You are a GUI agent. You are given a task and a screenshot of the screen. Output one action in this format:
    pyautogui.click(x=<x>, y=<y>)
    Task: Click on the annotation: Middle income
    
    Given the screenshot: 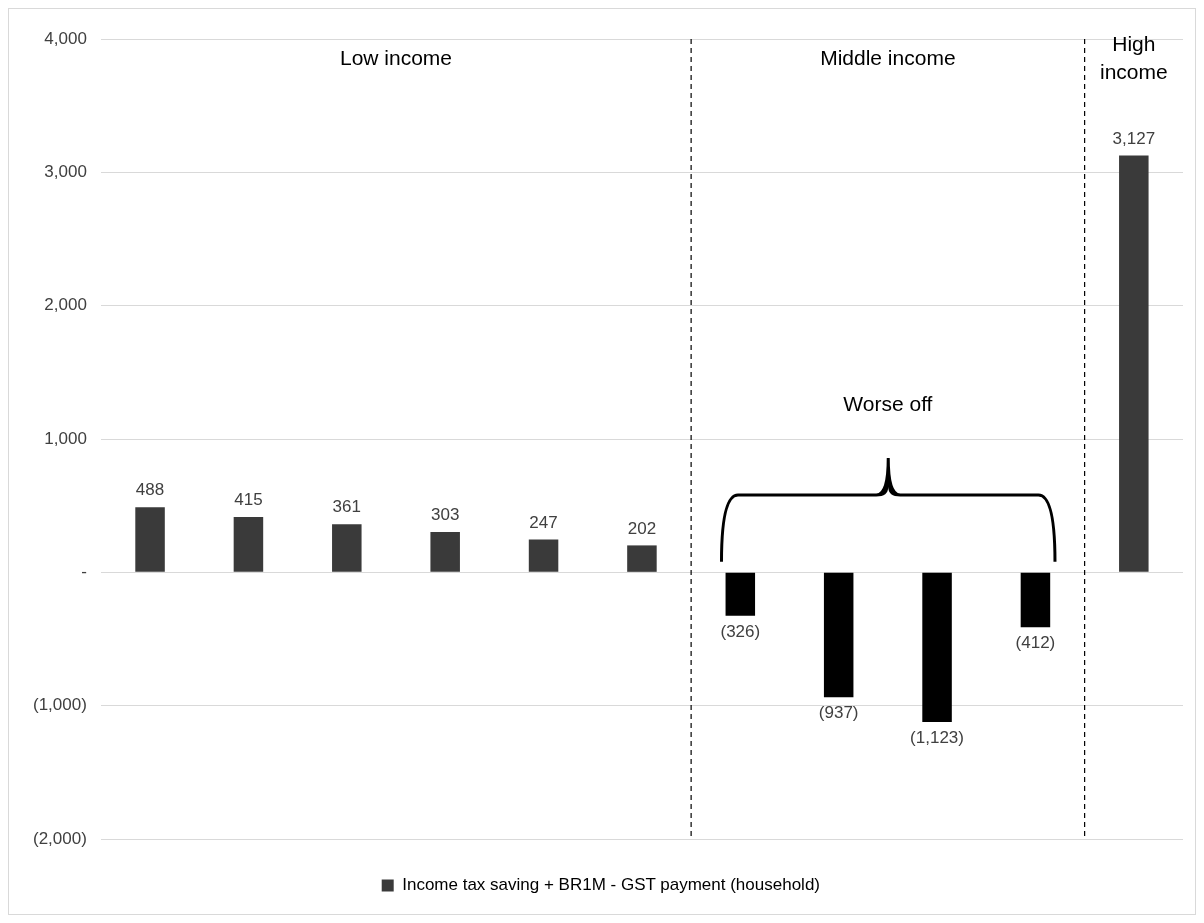 What is the action you would take?
    pyautogui.click(x=888, y=57)
    